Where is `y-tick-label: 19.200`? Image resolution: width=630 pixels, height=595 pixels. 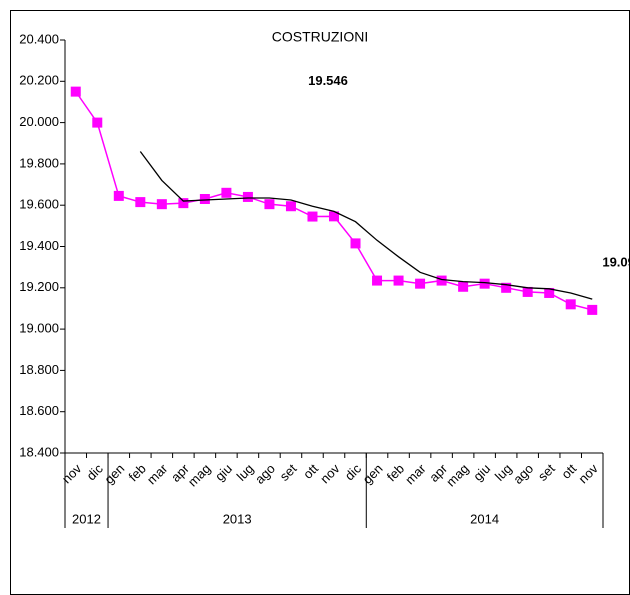 y-tick-label: 19.200 is located at coordinates (39, 286).